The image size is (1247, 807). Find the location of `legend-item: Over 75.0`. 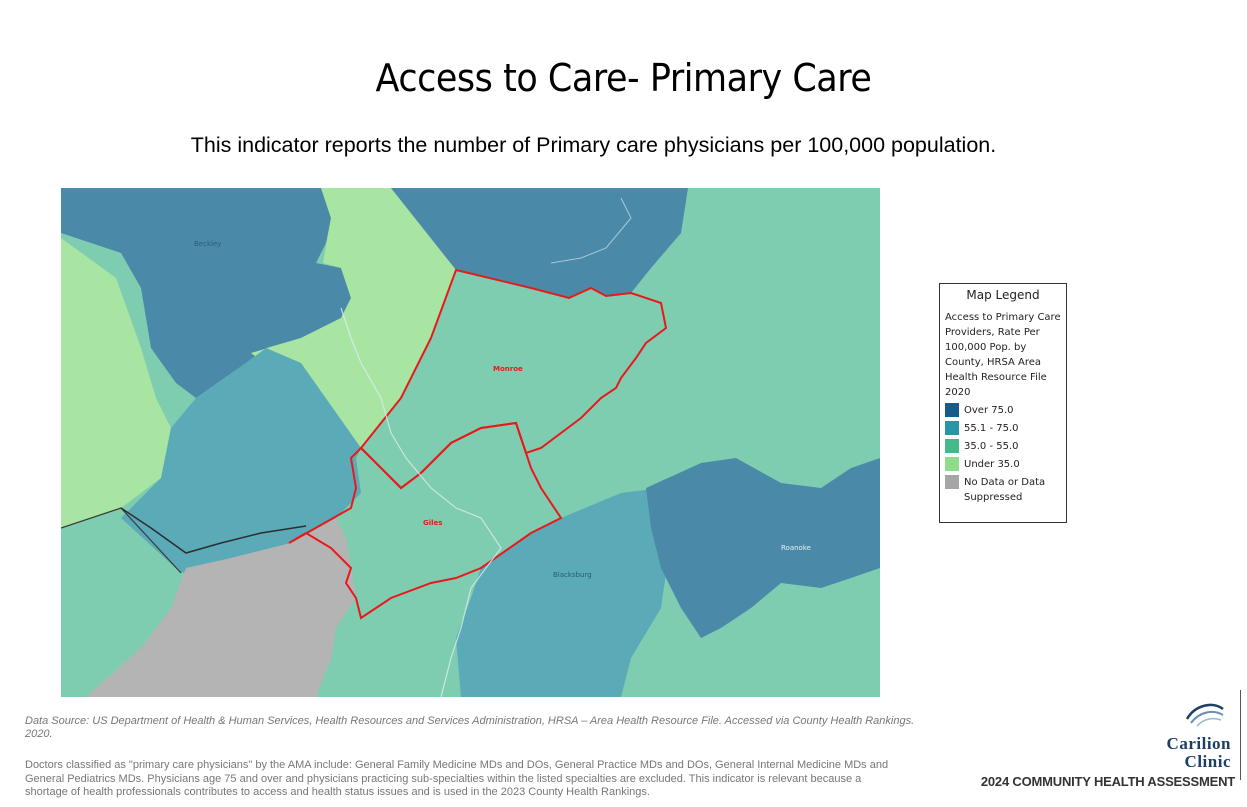

legend-item: Over 75.0 is located at coordinates (1003, 410).